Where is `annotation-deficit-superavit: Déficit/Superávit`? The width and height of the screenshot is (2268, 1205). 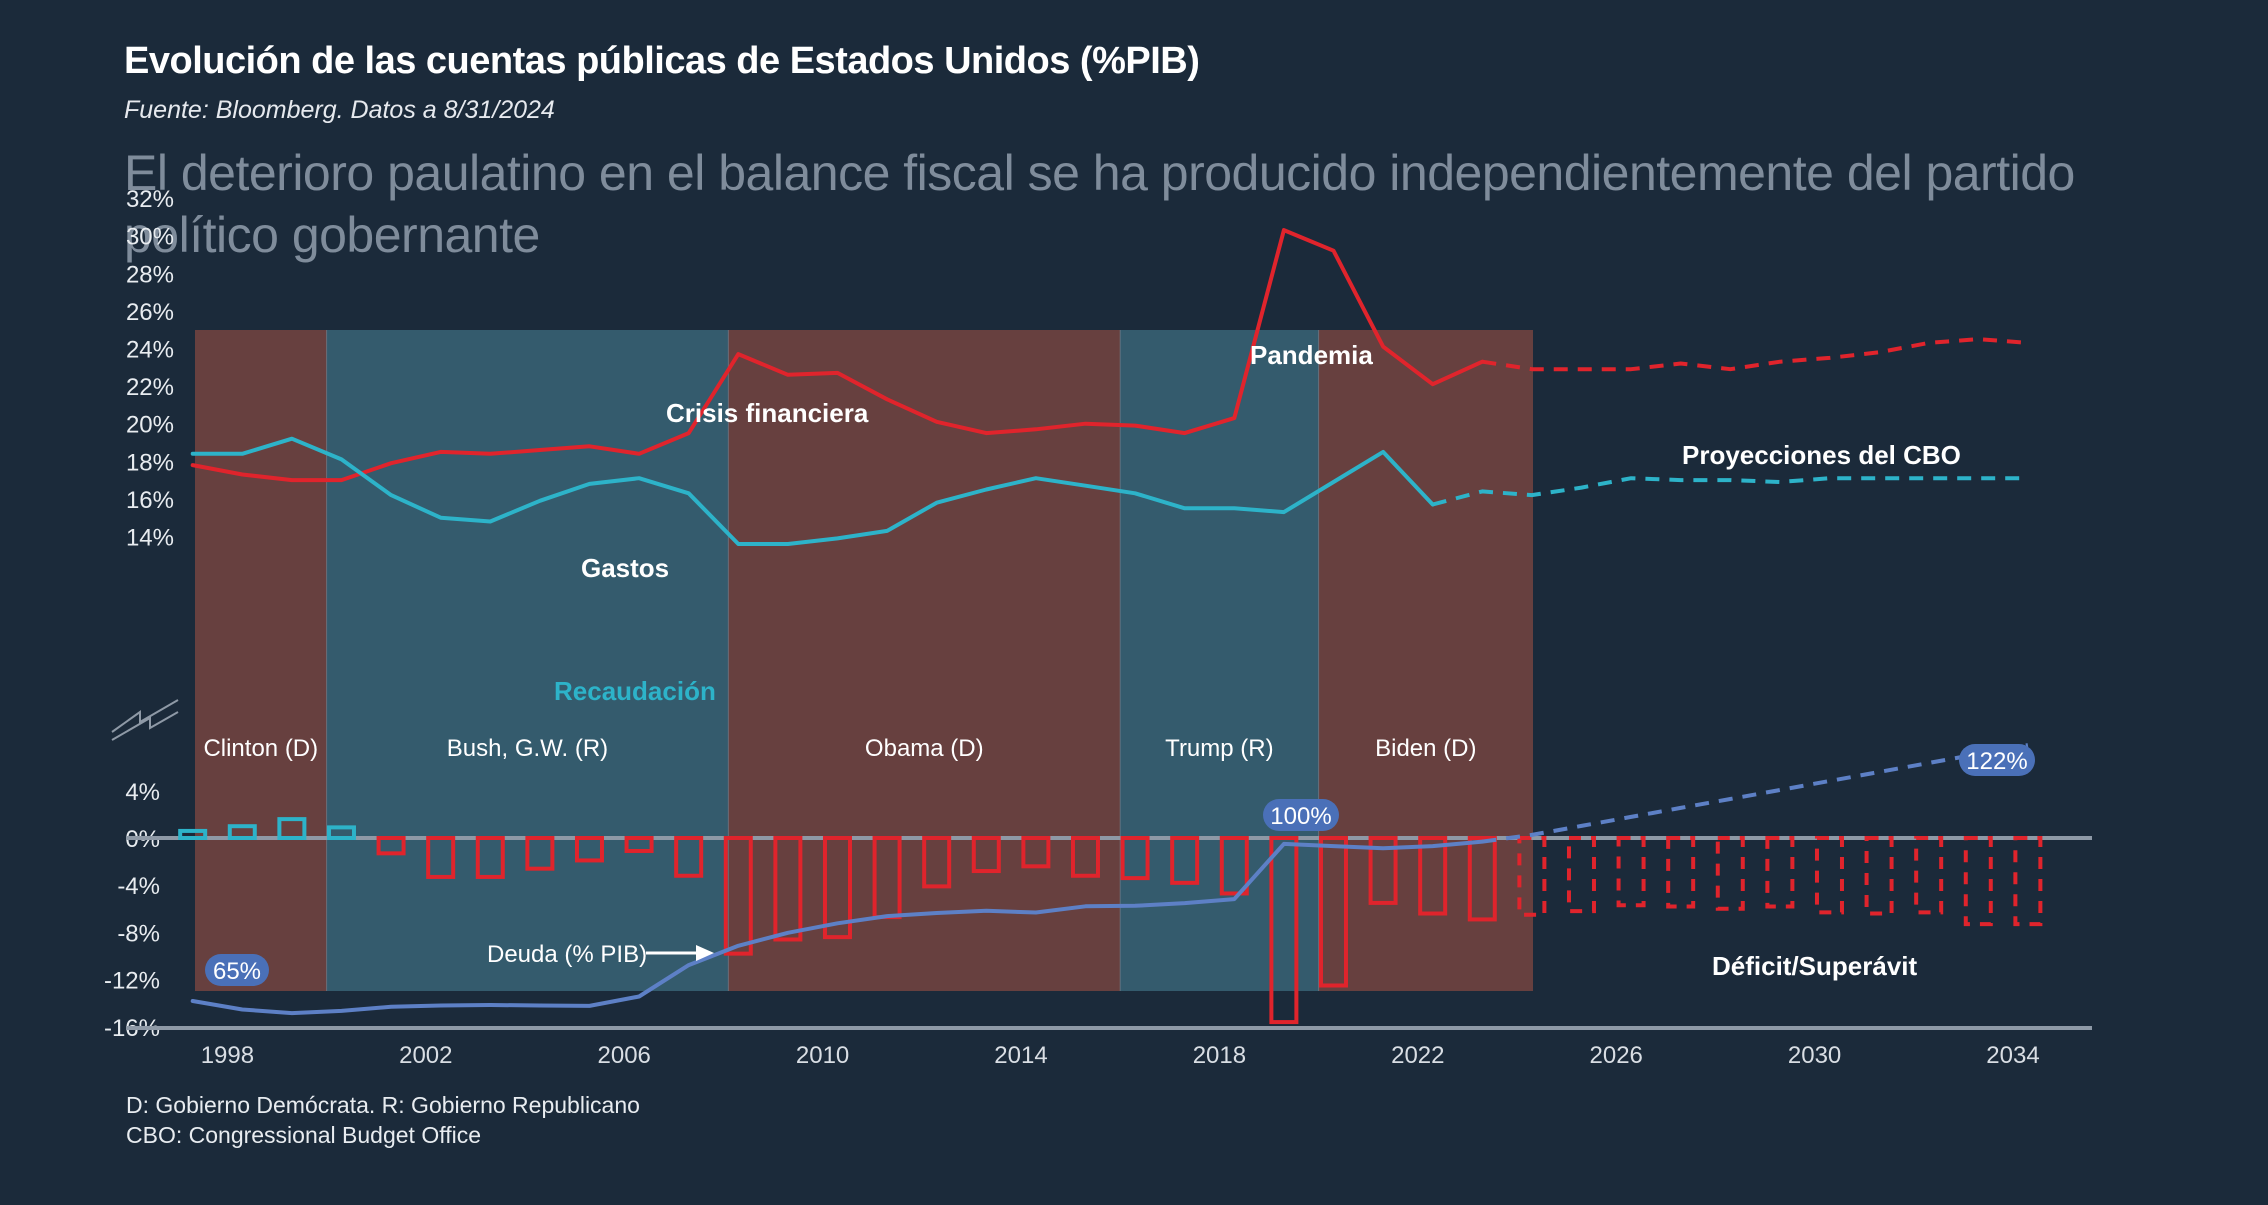
annotation-deficit-superavit: Déficit/Superávit is located at coordinates (1815, 966).